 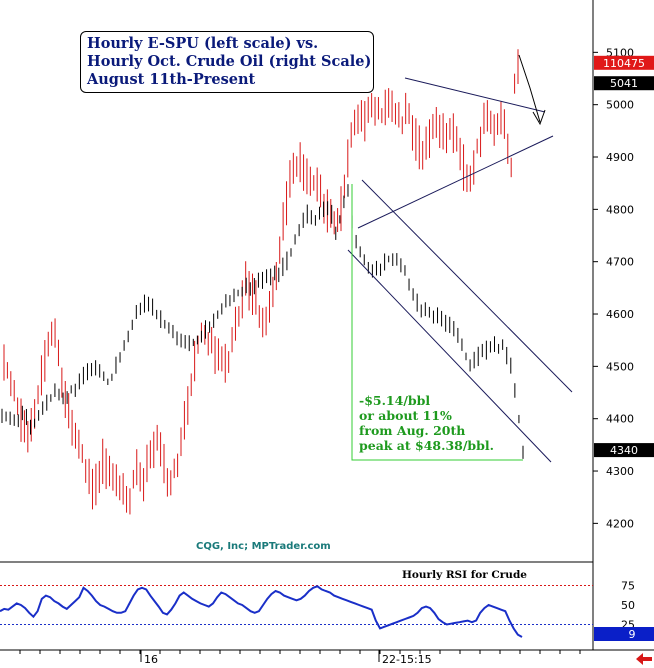 What do you see at coordinates (171, 79) in the screenshot?
I see `title-line-3: August 11th-Present` at bounding box center [171, 79].